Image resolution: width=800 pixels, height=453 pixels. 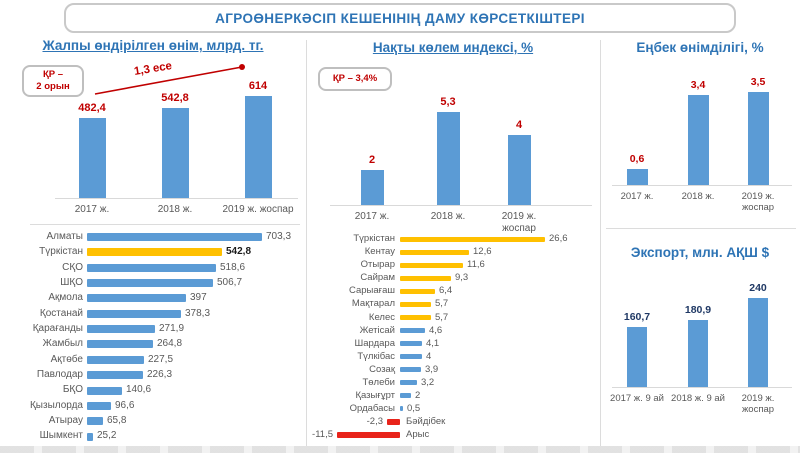 What do you see at coordinates (61, 313) in the screenshot?
I see `row-label: Қостанай` at bounding box center [61, 313].